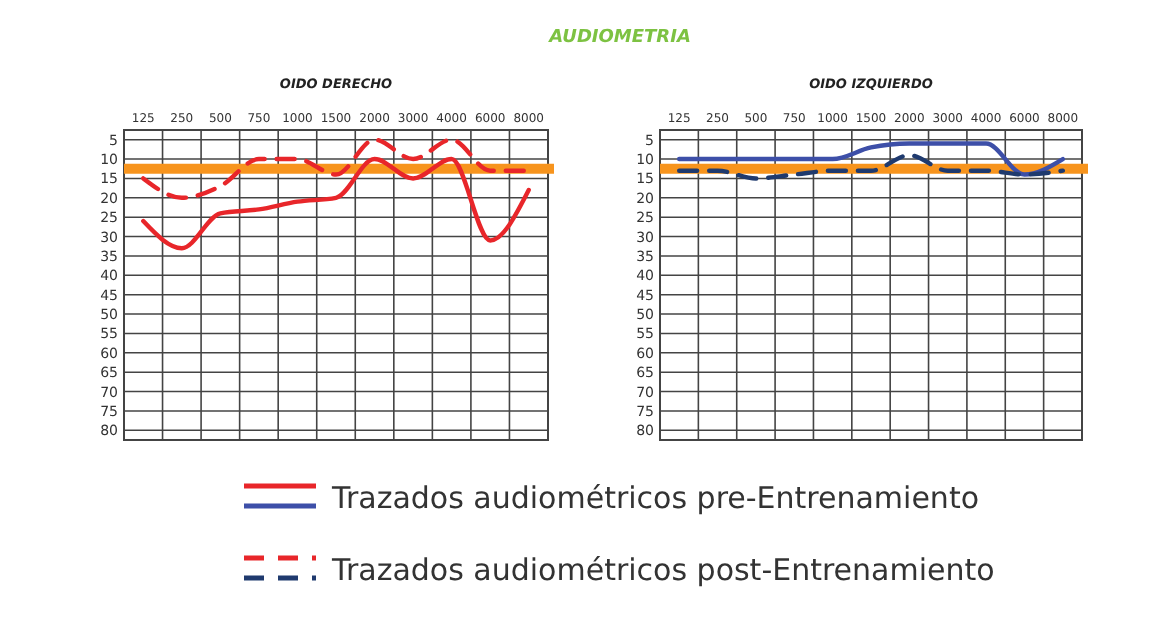 This screenshot has height=620, width=1162. What do you see at coordinates (654, 498) in the screenshot?
I see `legend-label: Trazados audiométricos pre-Entrenamiento` at bounding box center [654, 498].